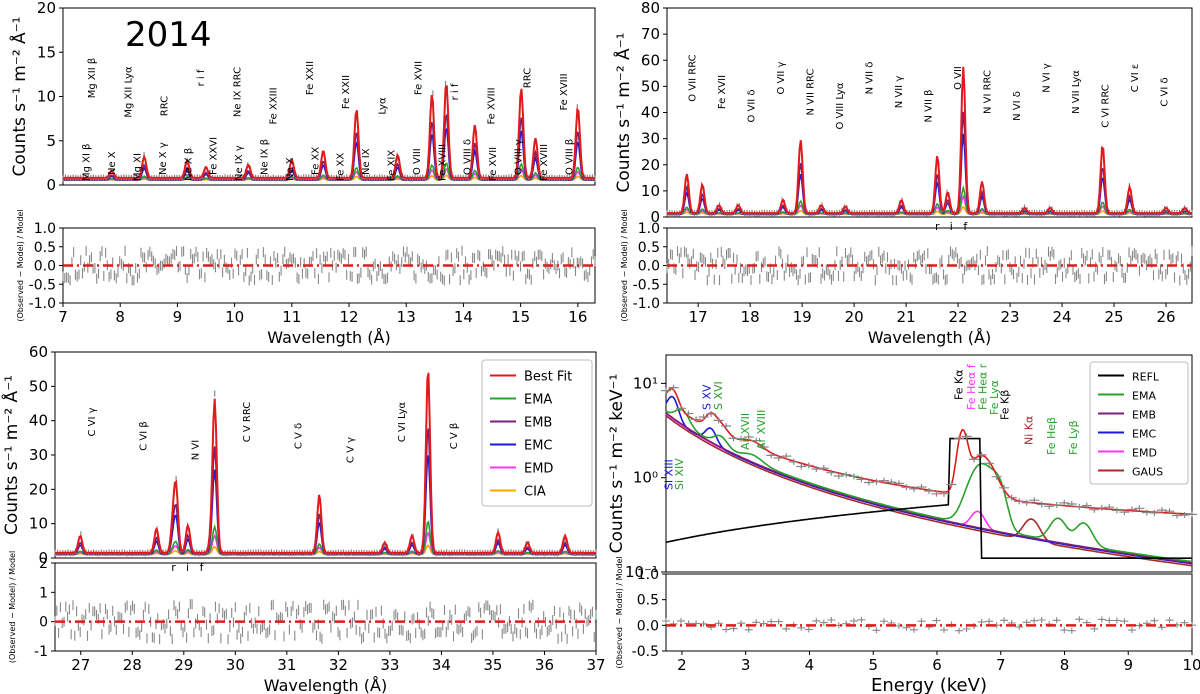  I want to click on x-tick-label: 19, so click(802, 317).